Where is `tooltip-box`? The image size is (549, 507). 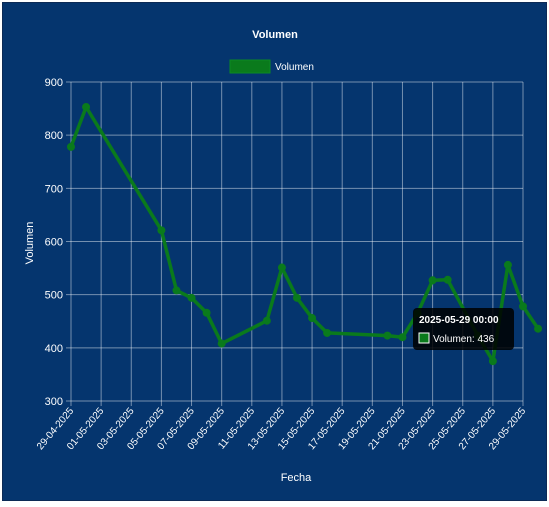 tooltip-box is located at coordinates (463, 329).